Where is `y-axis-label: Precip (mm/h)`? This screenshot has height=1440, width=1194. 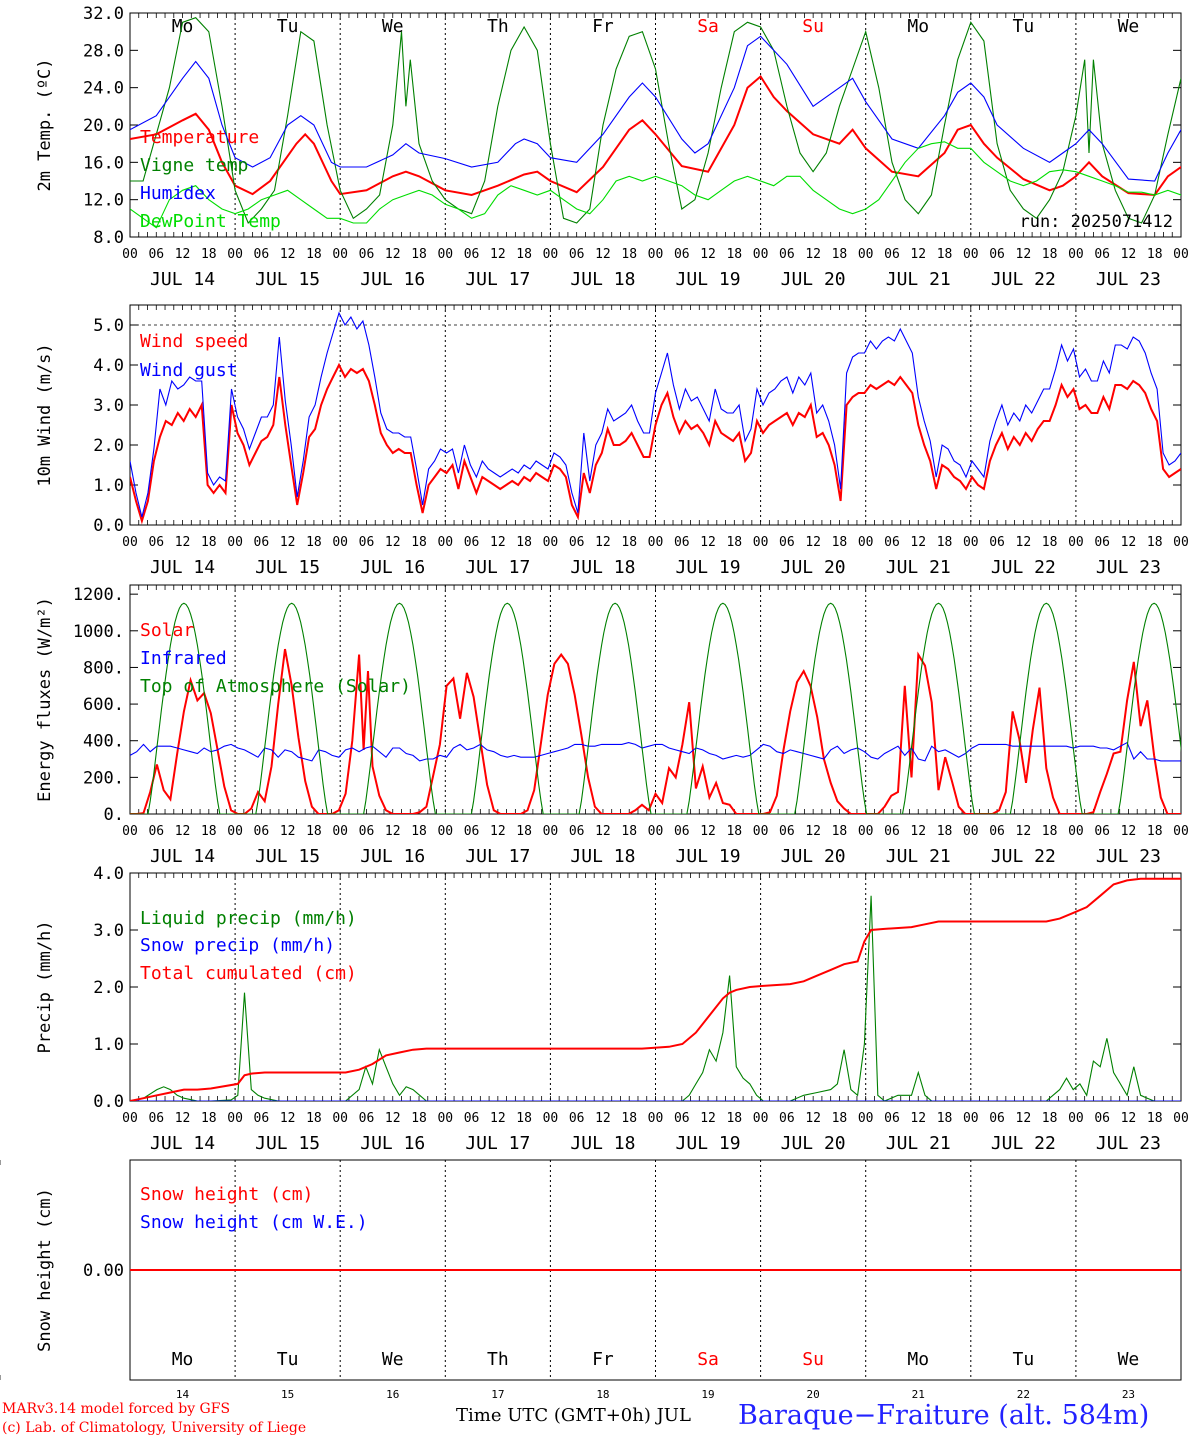 y-axis-label: Precip (mm/h) is located at coordinates (45, 986).